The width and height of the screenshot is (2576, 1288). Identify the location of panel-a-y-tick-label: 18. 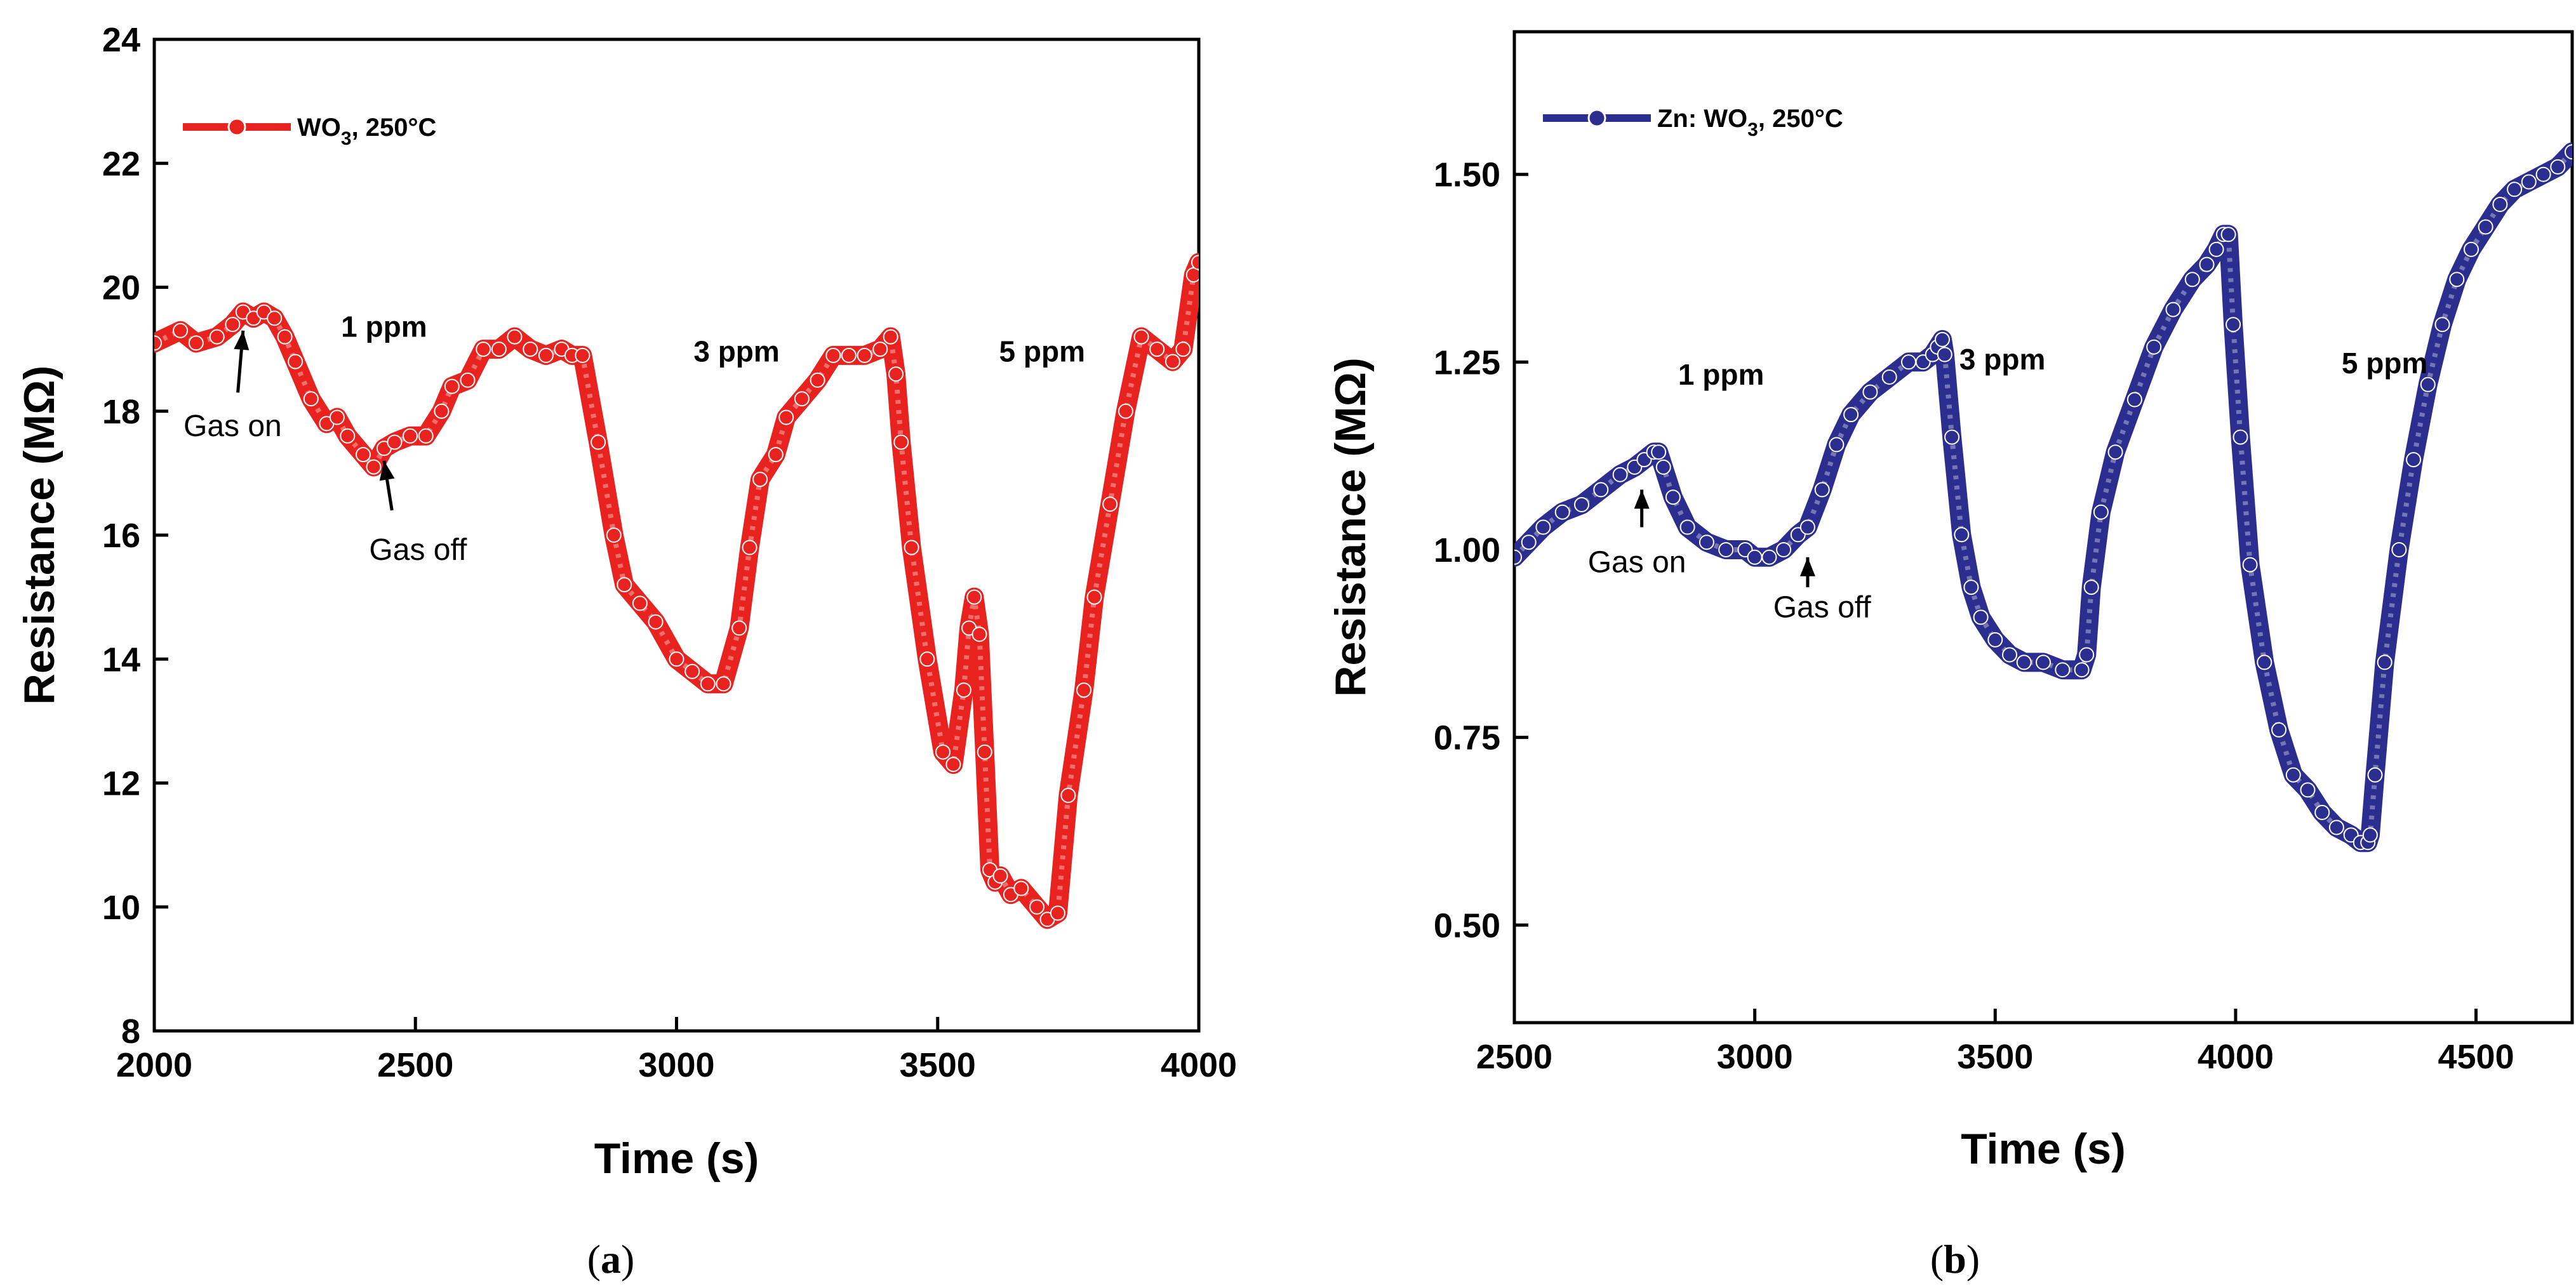
(121, 412).